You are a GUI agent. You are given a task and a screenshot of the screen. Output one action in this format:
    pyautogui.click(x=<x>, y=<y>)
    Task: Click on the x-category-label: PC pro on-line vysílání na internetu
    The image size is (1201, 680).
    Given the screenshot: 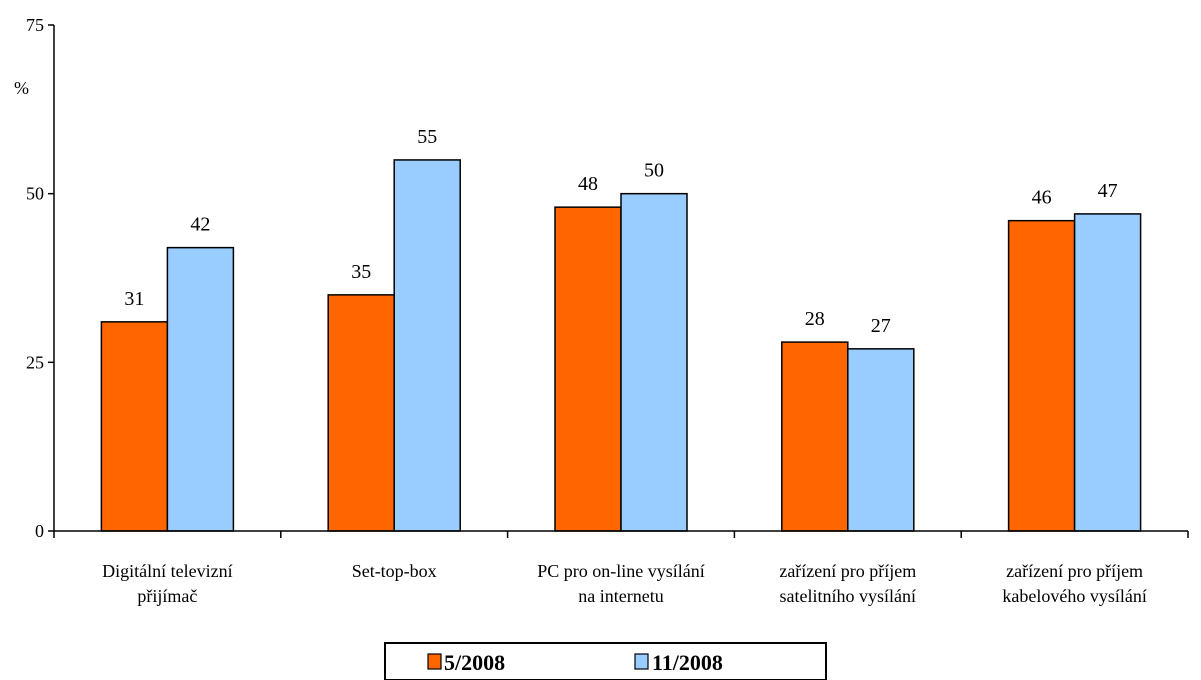 What is the action you would take?
    pyautogui.click(x=621, y=583)
    